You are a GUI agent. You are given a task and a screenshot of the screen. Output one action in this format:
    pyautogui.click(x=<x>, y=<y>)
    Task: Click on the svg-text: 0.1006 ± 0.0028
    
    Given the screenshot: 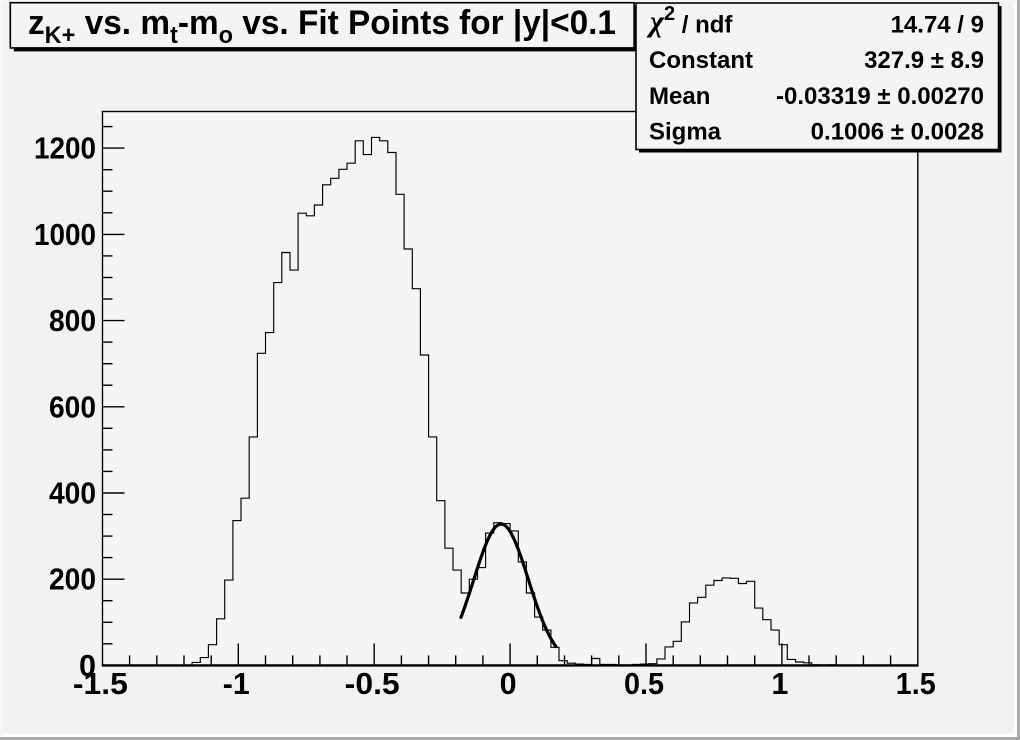 What is the action you would take?
    pyautogui.click(x=897, y=132)
    